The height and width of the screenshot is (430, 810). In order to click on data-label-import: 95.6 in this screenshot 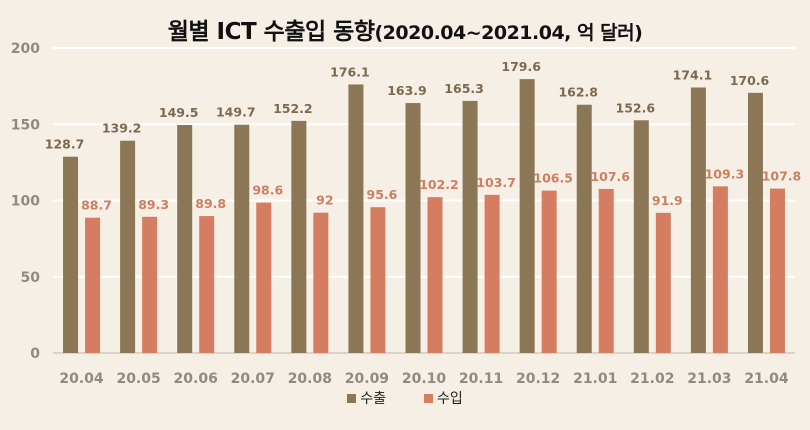, I will do `click(382, 194)`.